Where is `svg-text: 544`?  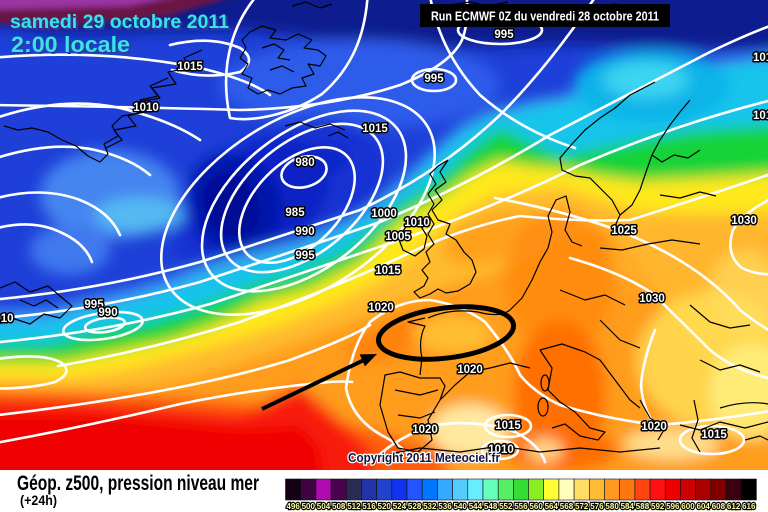 svg-text: 544 is located at coordinates (476, 506).